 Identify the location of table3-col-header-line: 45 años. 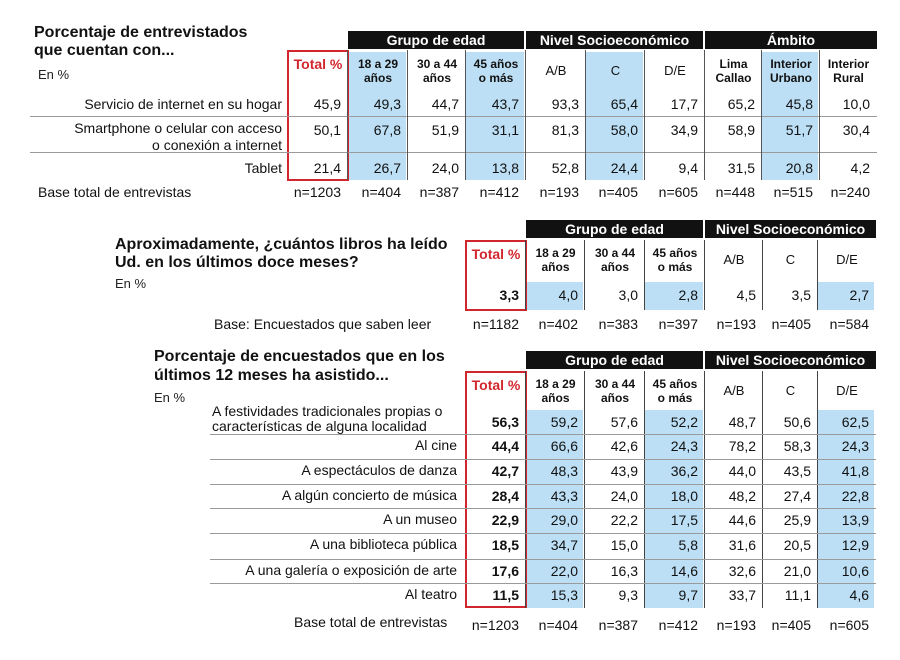
(675, 384).